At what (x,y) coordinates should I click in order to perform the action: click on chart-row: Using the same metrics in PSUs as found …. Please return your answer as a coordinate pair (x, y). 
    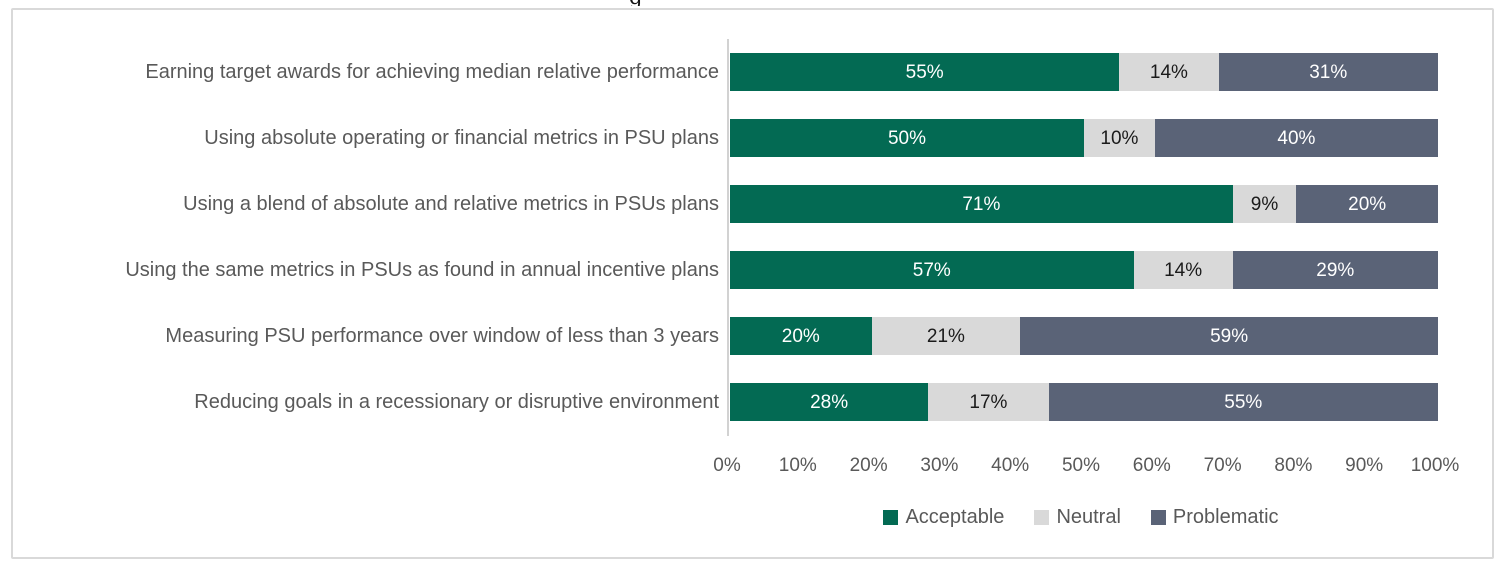
    Looking at the image, I should click on (719, 270).